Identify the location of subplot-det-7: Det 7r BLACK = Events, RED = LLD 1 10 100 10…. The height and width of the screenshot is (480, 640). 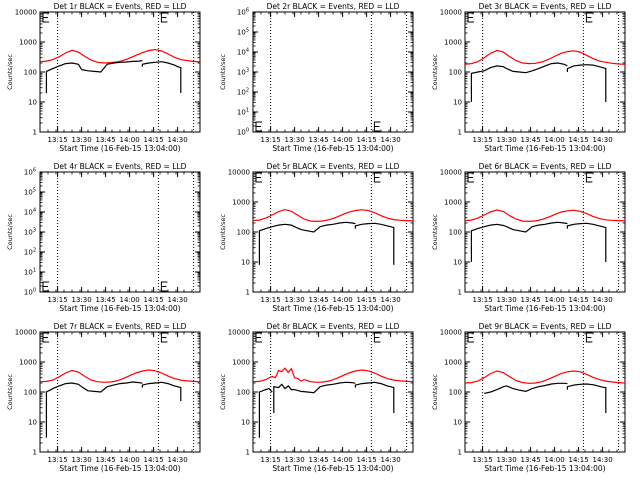
(103, 397).